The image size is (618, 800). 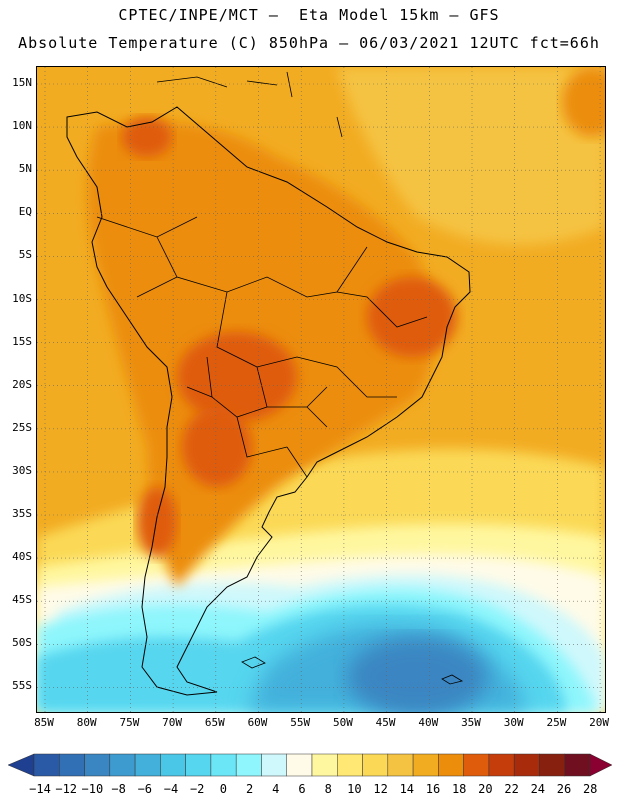 What do you see at coordinates (22, 557) in the screenshot?
I see `lat-label: 40S` at bounding box center [22, 557].